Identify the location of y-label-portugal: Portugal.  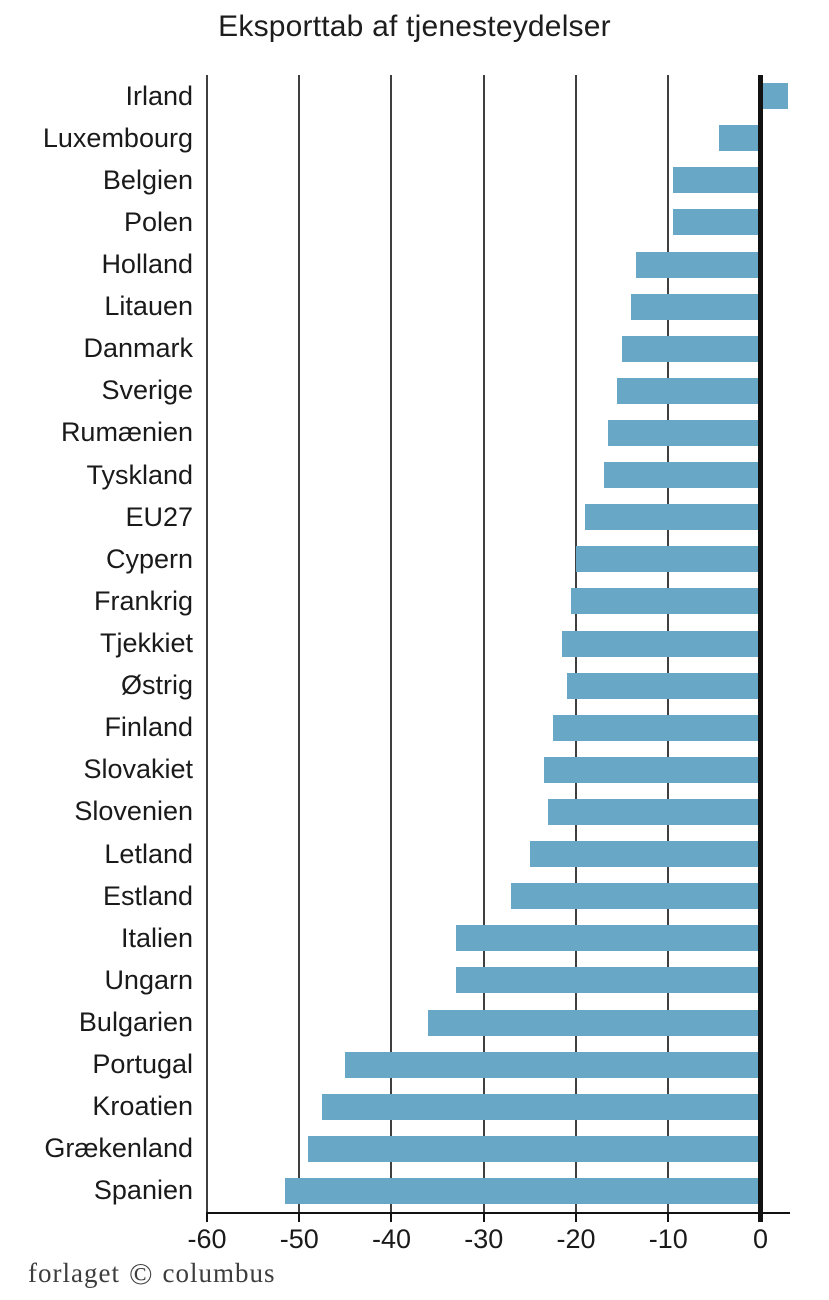
(142, 1064).